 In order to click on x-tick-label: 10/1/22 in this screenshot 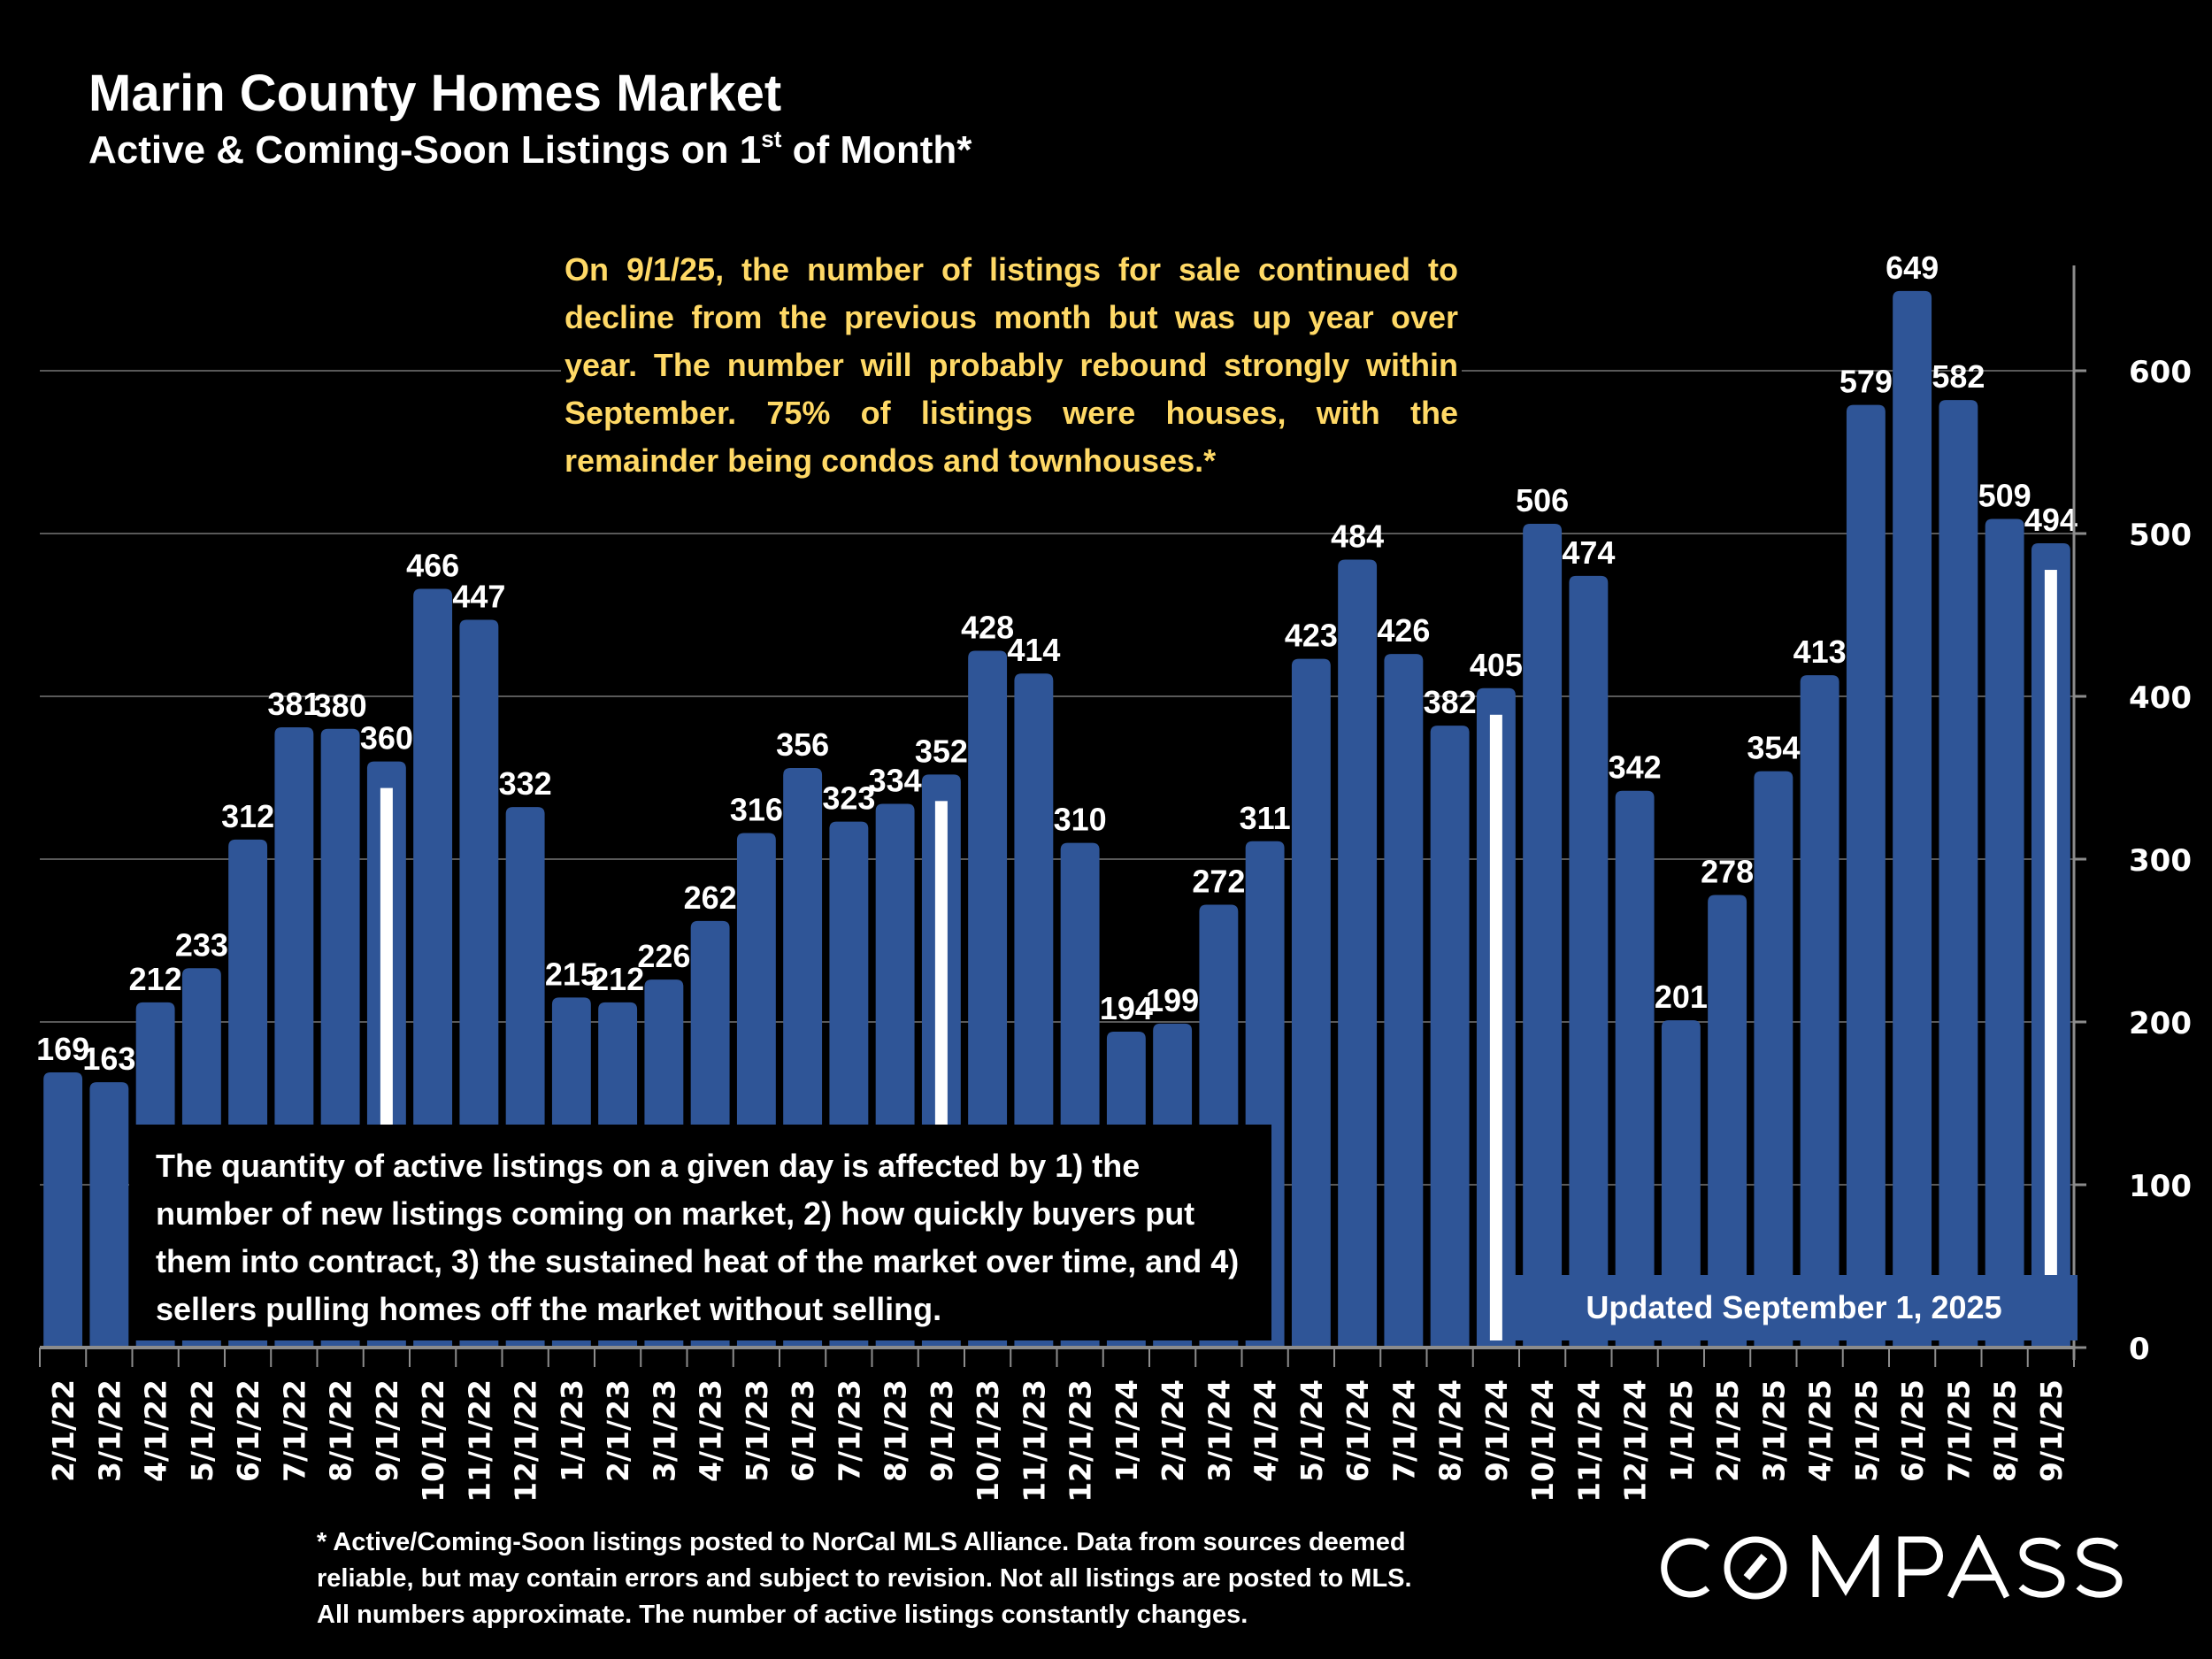, I will do `click(433, 1441)`.